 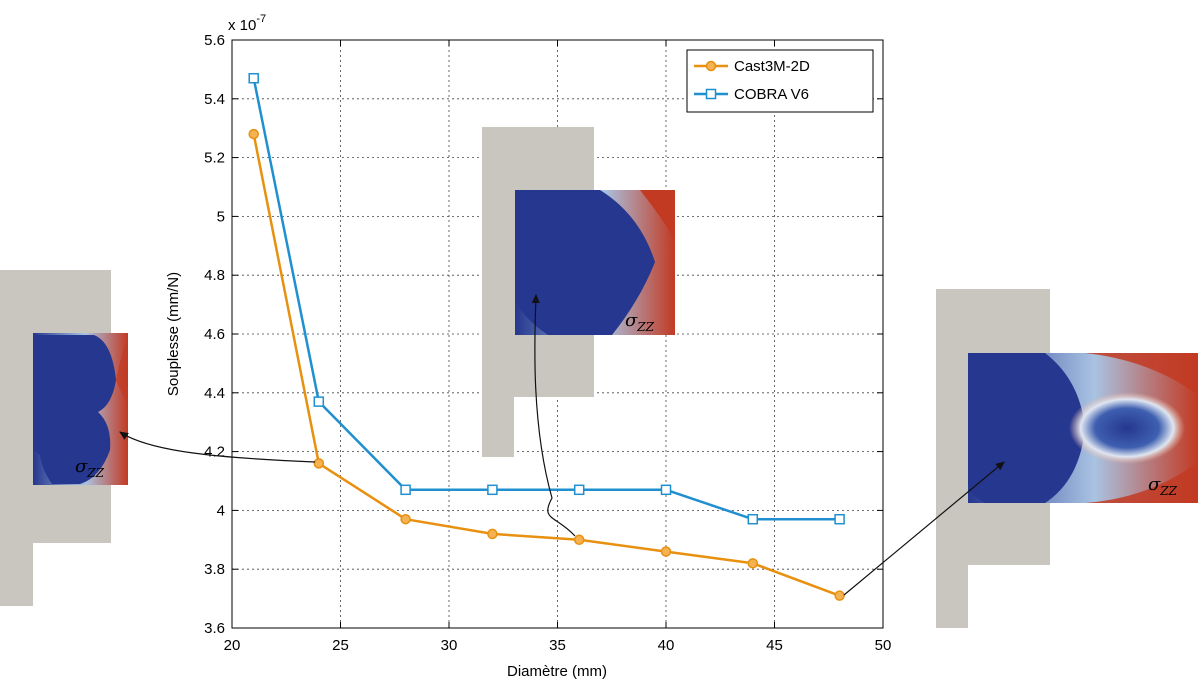 I want to click on x-tick-label: 35, so click(x=557, y=645).